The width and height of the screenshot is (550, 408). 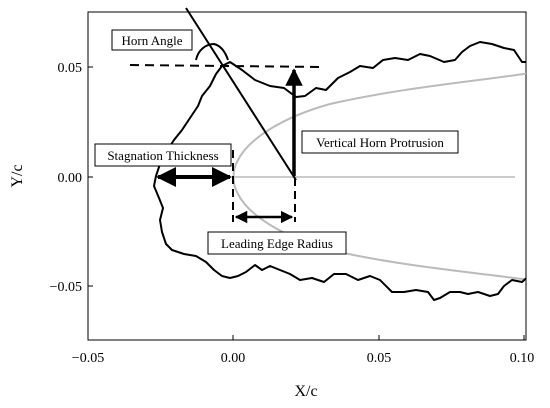 I want to click on y-axis-ticks, so click(x=90, y=176).